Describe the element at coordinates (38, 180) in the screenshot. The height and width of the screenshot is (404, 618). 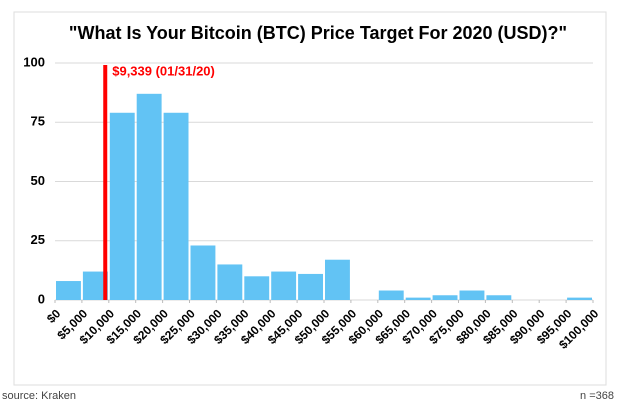
I see `y-tick-label: 50` at that location.